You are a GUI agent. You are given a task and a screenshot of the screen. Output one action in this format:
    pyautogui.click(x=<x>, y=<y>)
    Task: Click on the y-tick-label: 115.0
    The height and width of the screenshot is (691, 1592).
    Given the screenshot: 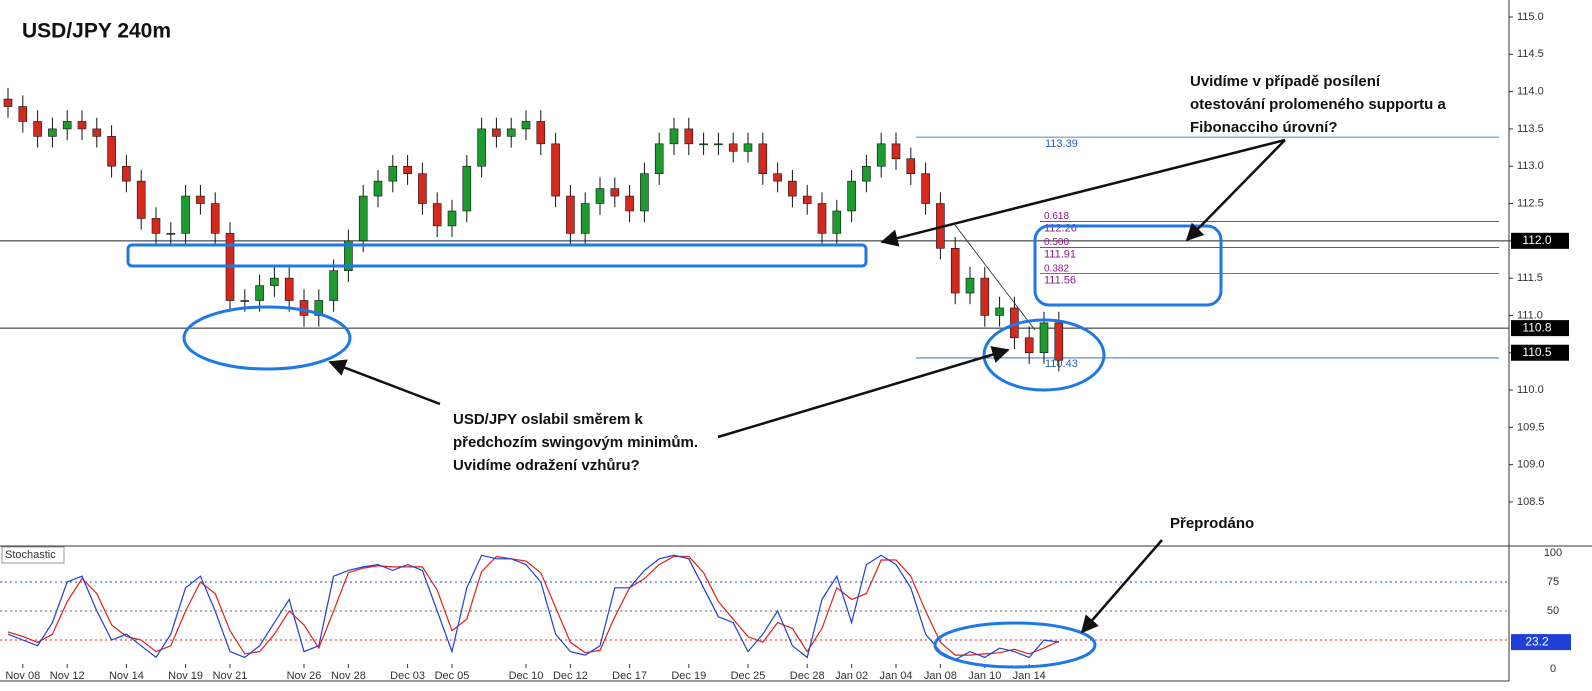 What is the action you would take?
    pyautogui.click(x=1530, y=17)
    